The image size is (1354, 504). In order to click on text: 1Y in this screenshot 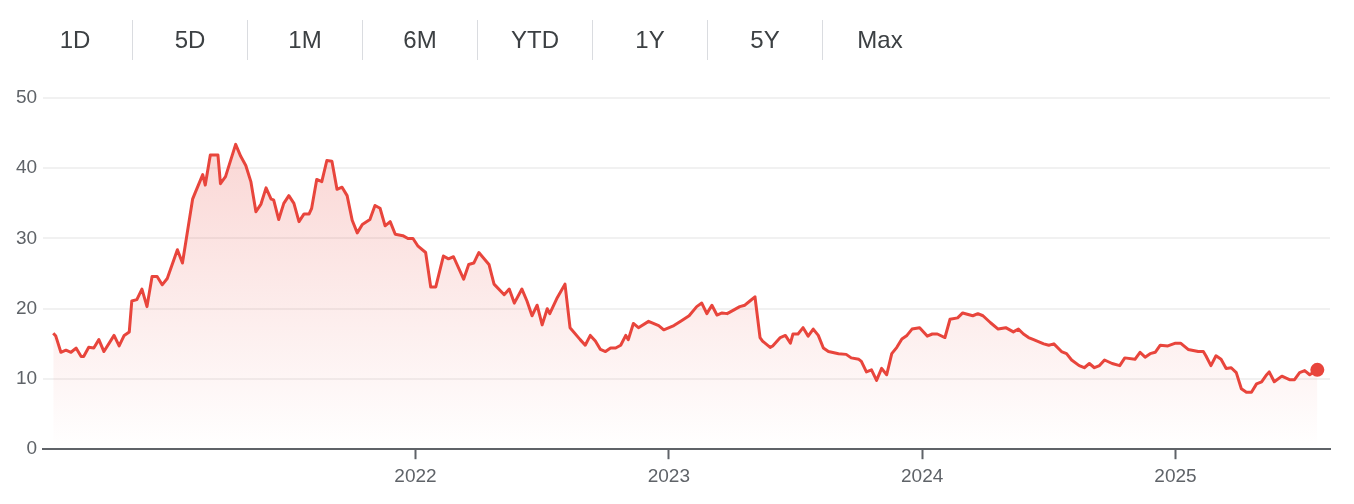, I will do `click(650, 40)`.